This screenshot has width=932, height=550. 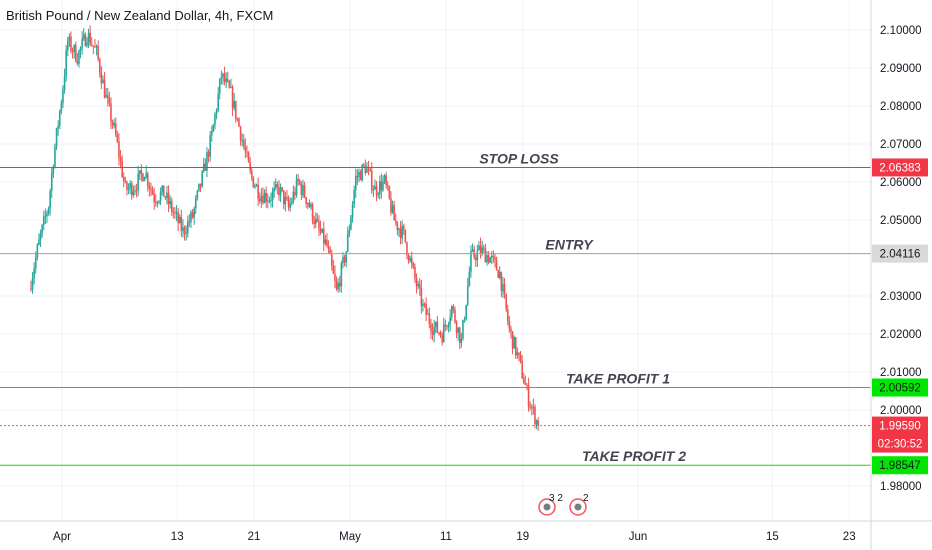 I want to click on price-badge-entry, so click(x=900, y=253).